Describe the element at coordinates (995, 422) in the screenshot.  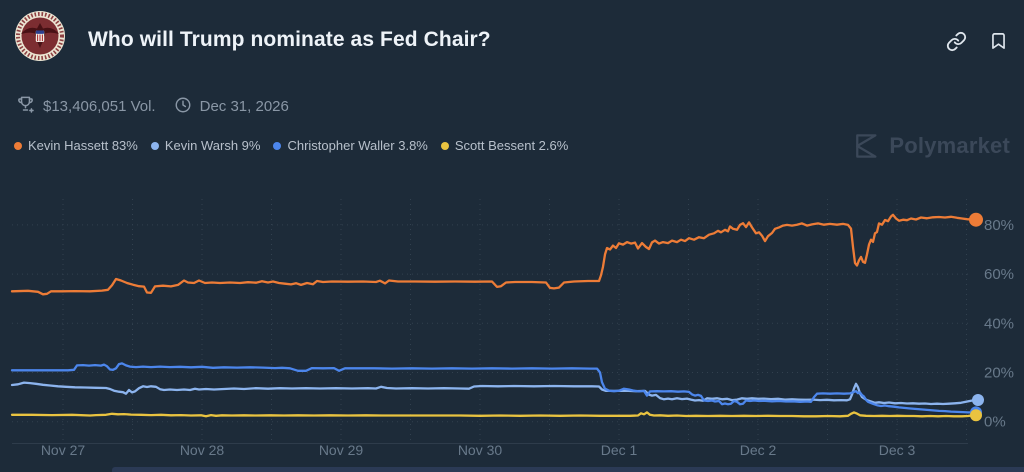
I see `y-tick-label: 0%` at that location.